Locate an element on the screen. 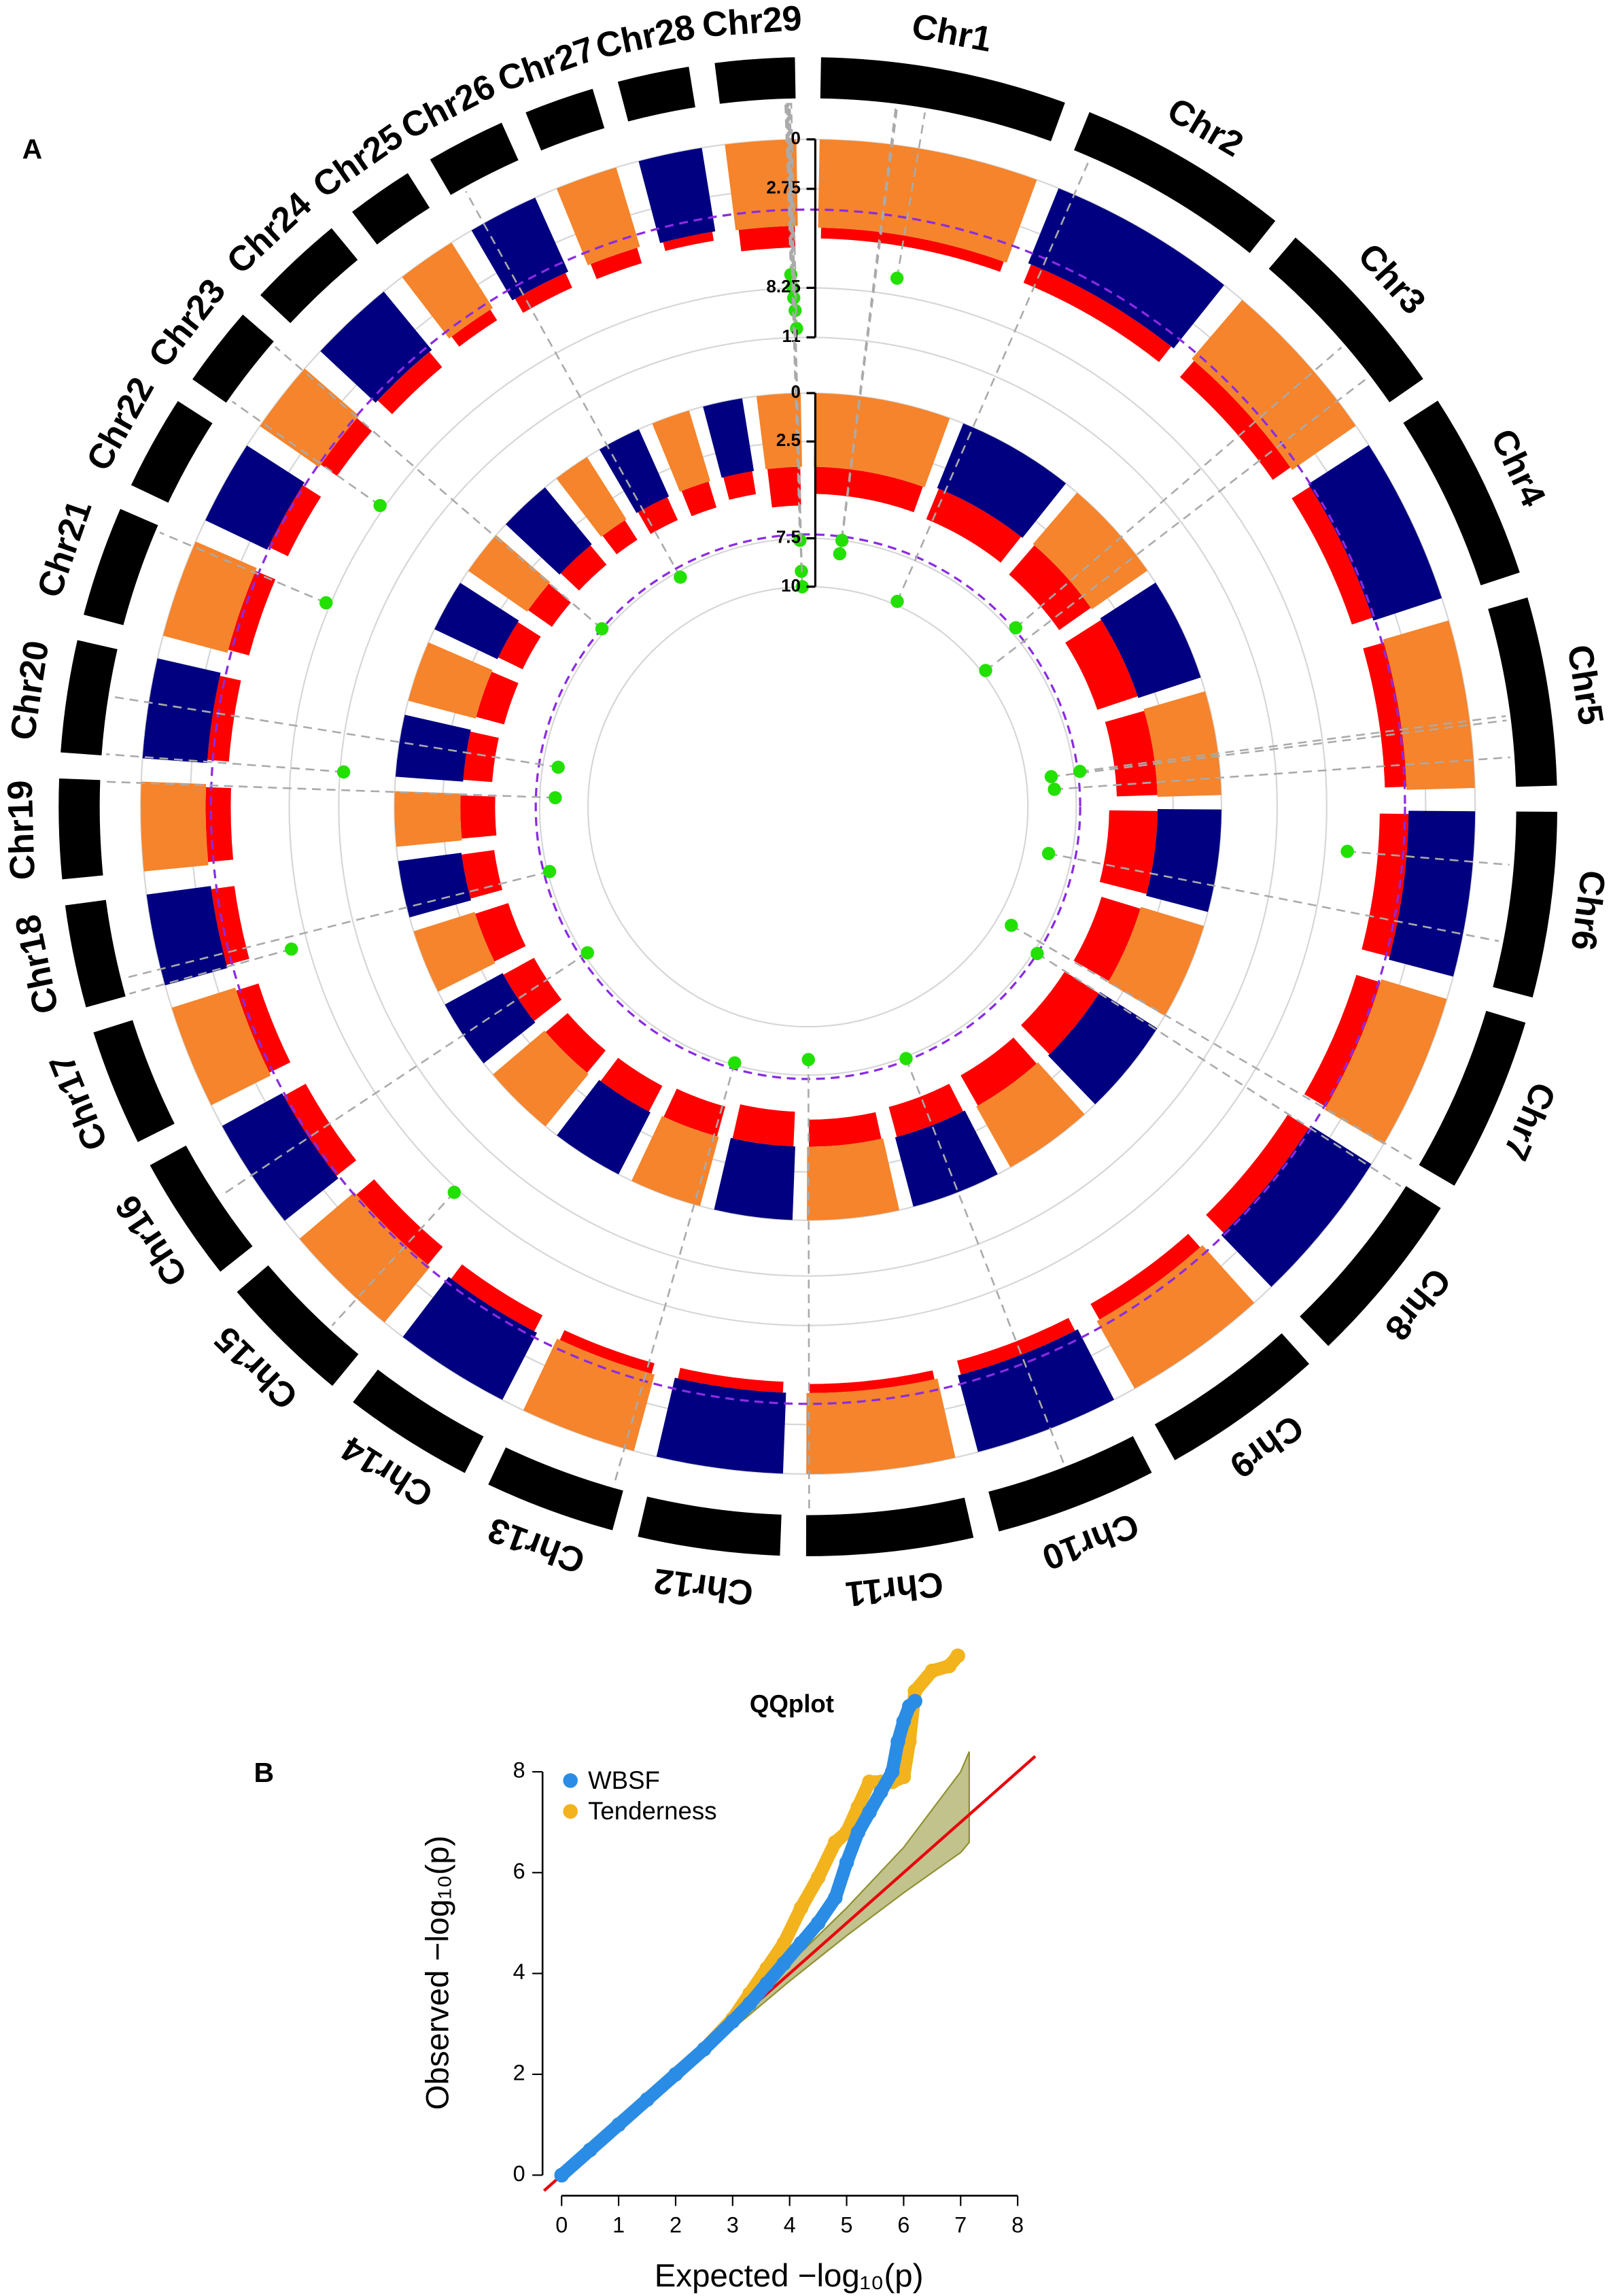 This screenshot has height=2296, width=1613. x-tick-label: 3 is located at coordinates (733, 2224).